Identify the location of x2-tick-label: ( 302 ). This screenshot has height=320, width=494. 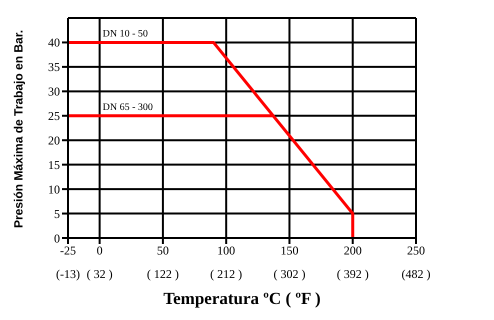
(289, 274).